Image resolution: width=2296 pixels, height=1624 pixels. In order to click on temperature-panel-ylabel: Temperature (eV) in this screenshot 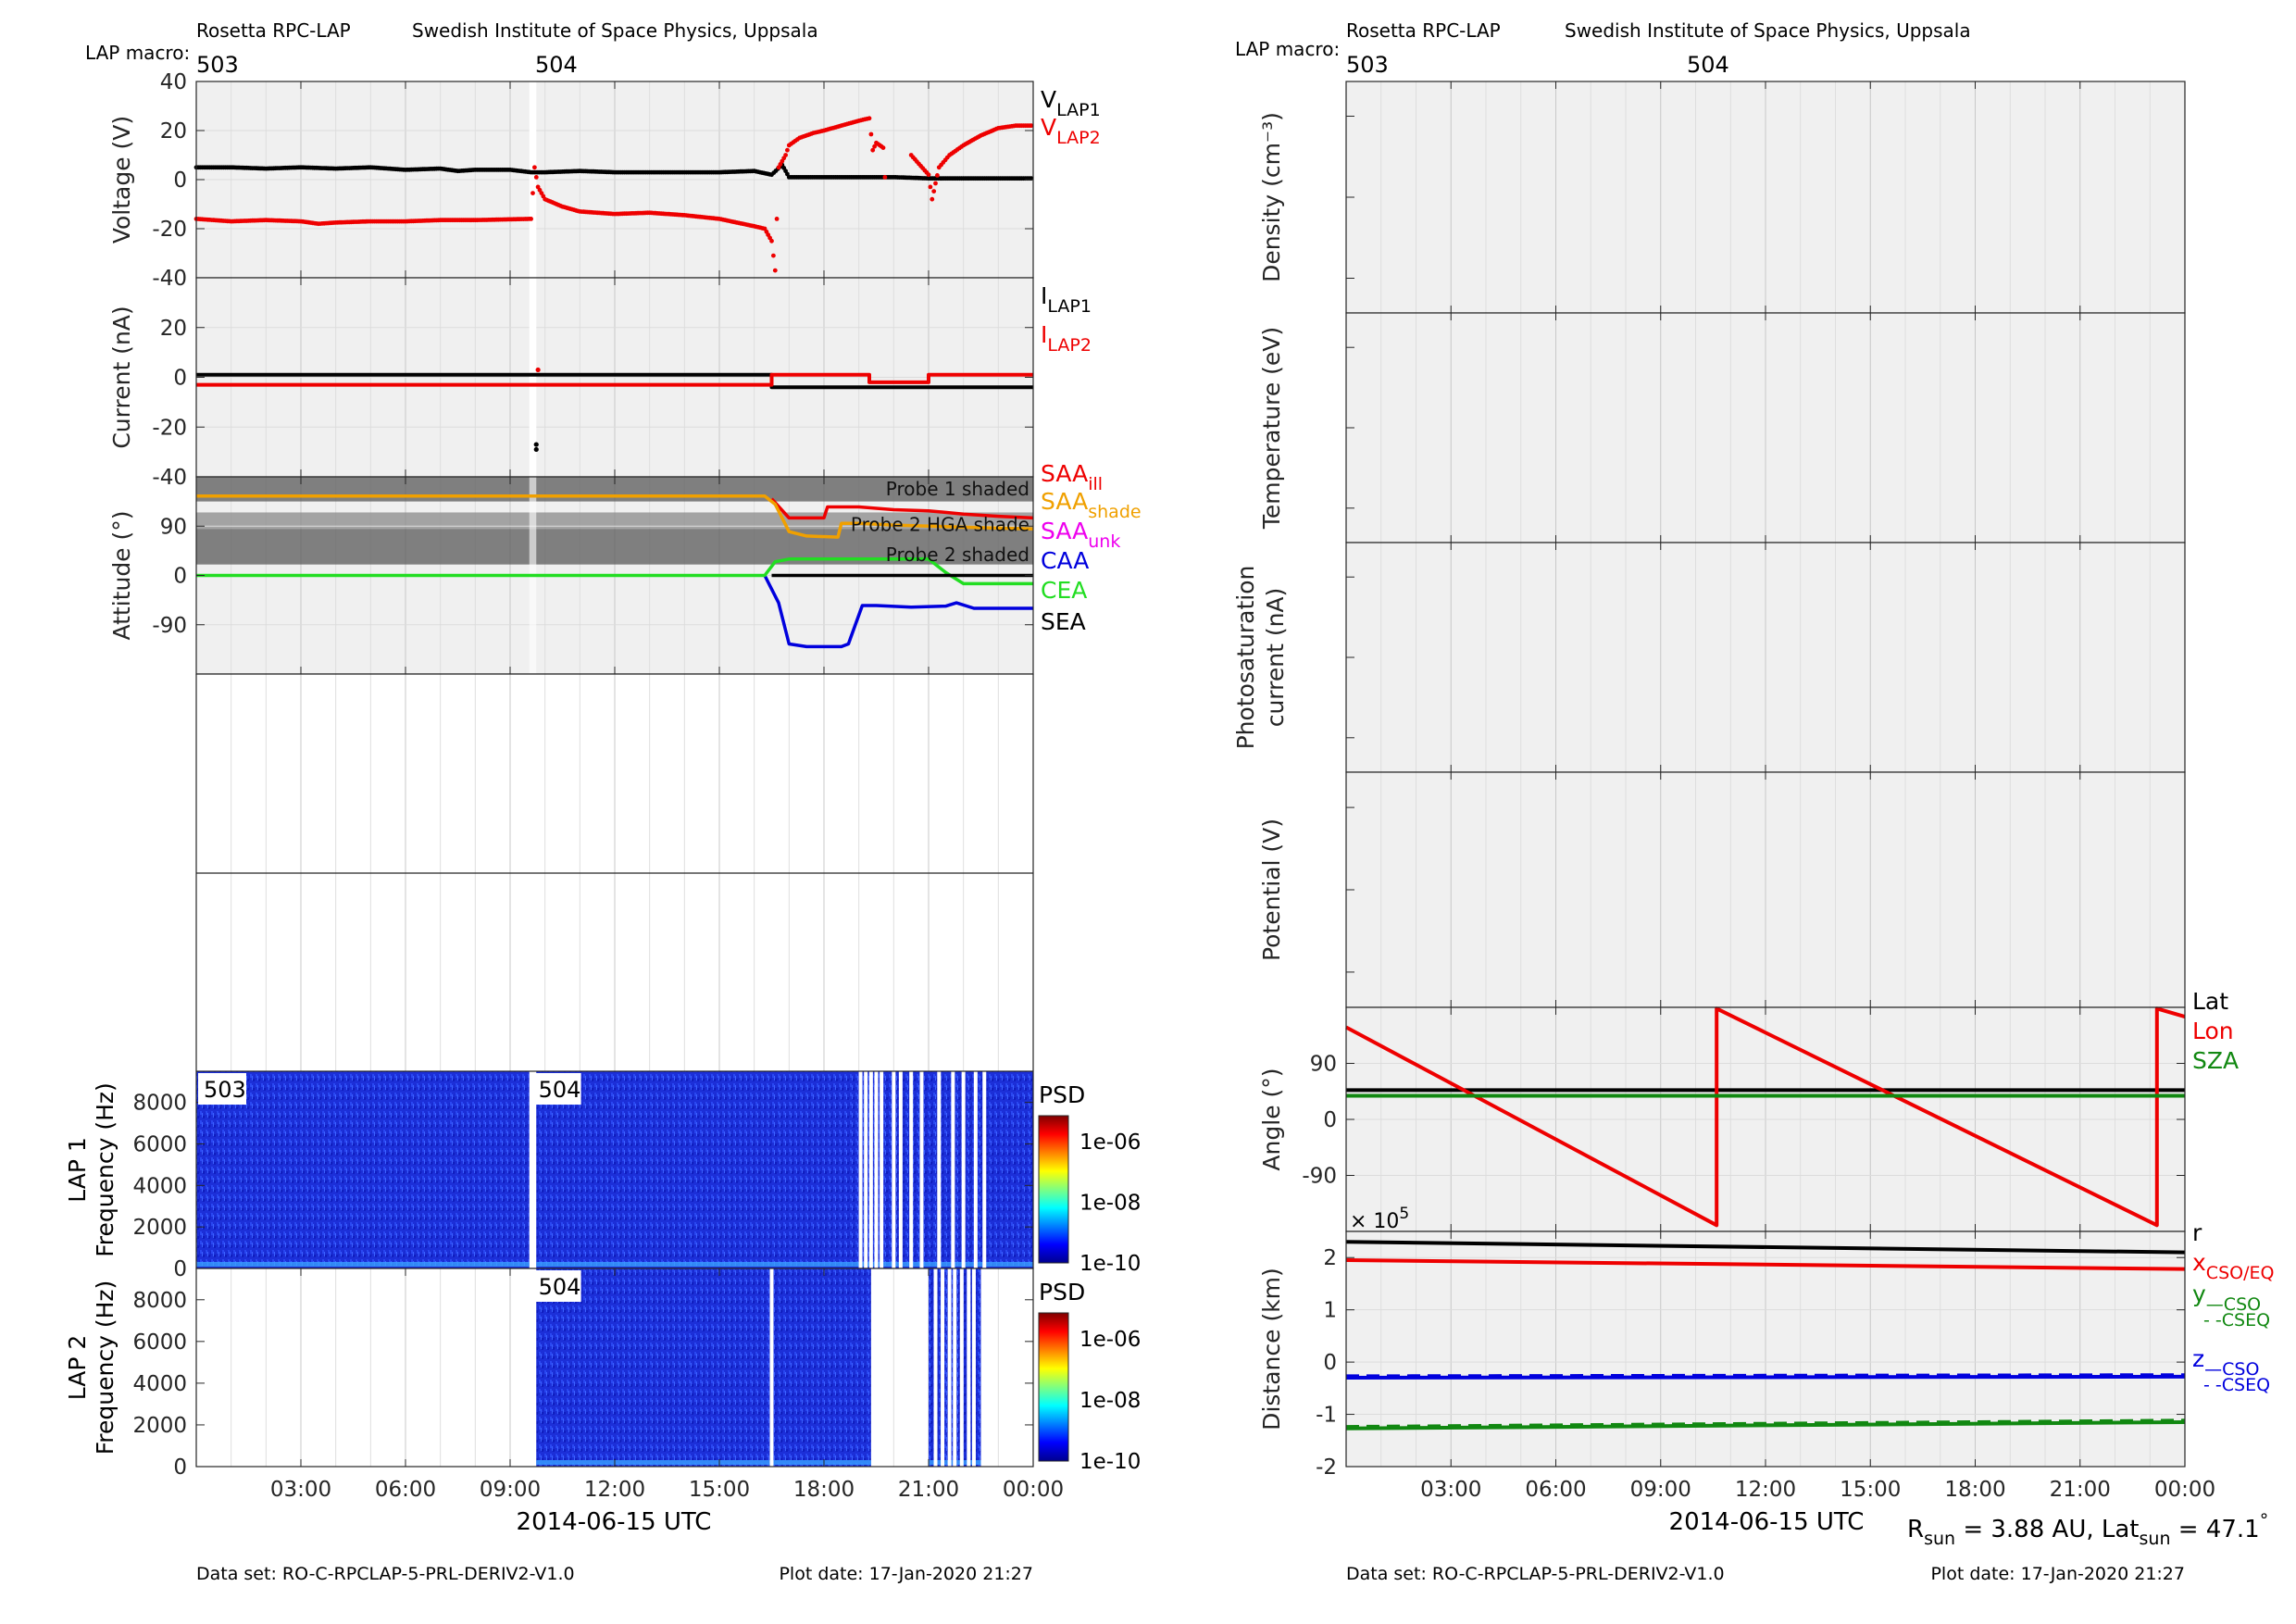, I will do `click(1271, 428)`.